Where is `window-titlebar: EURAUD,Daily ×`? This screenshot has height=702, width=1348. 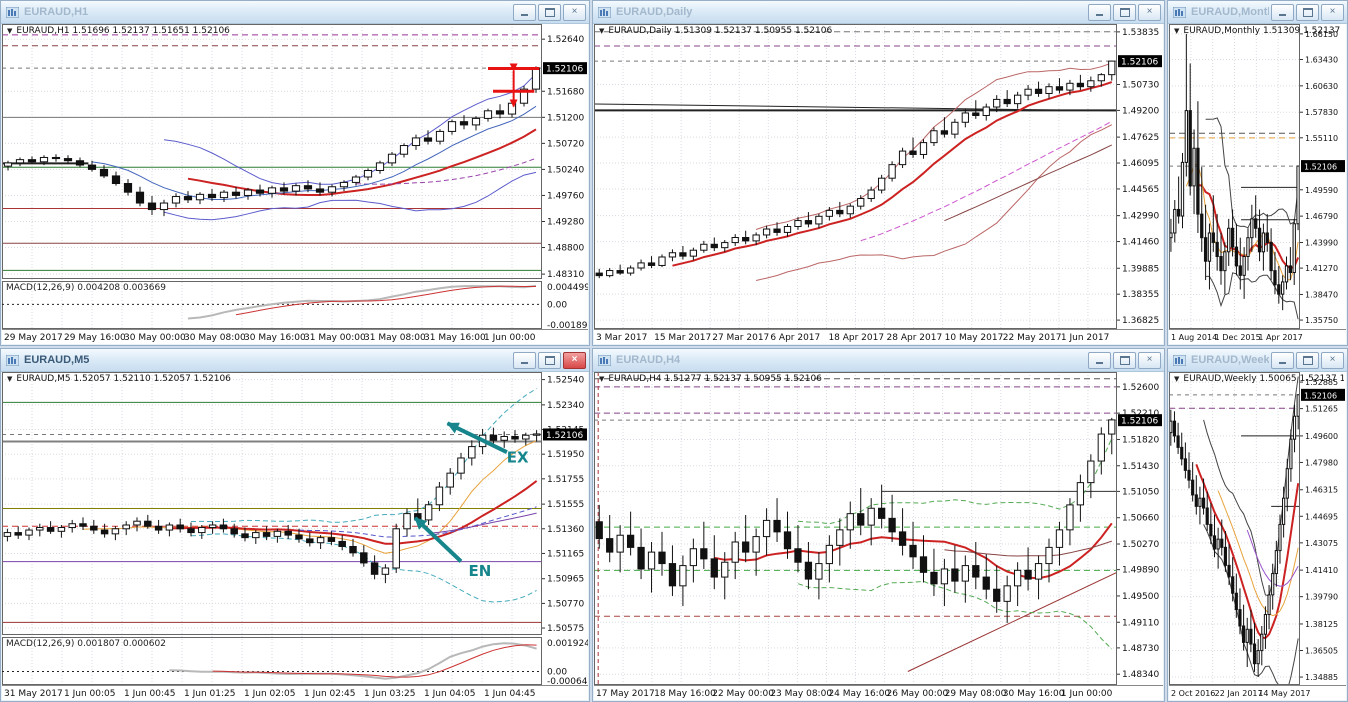 window-titlebar: EURAUD,Daily × is located at coordinates (878, 12).